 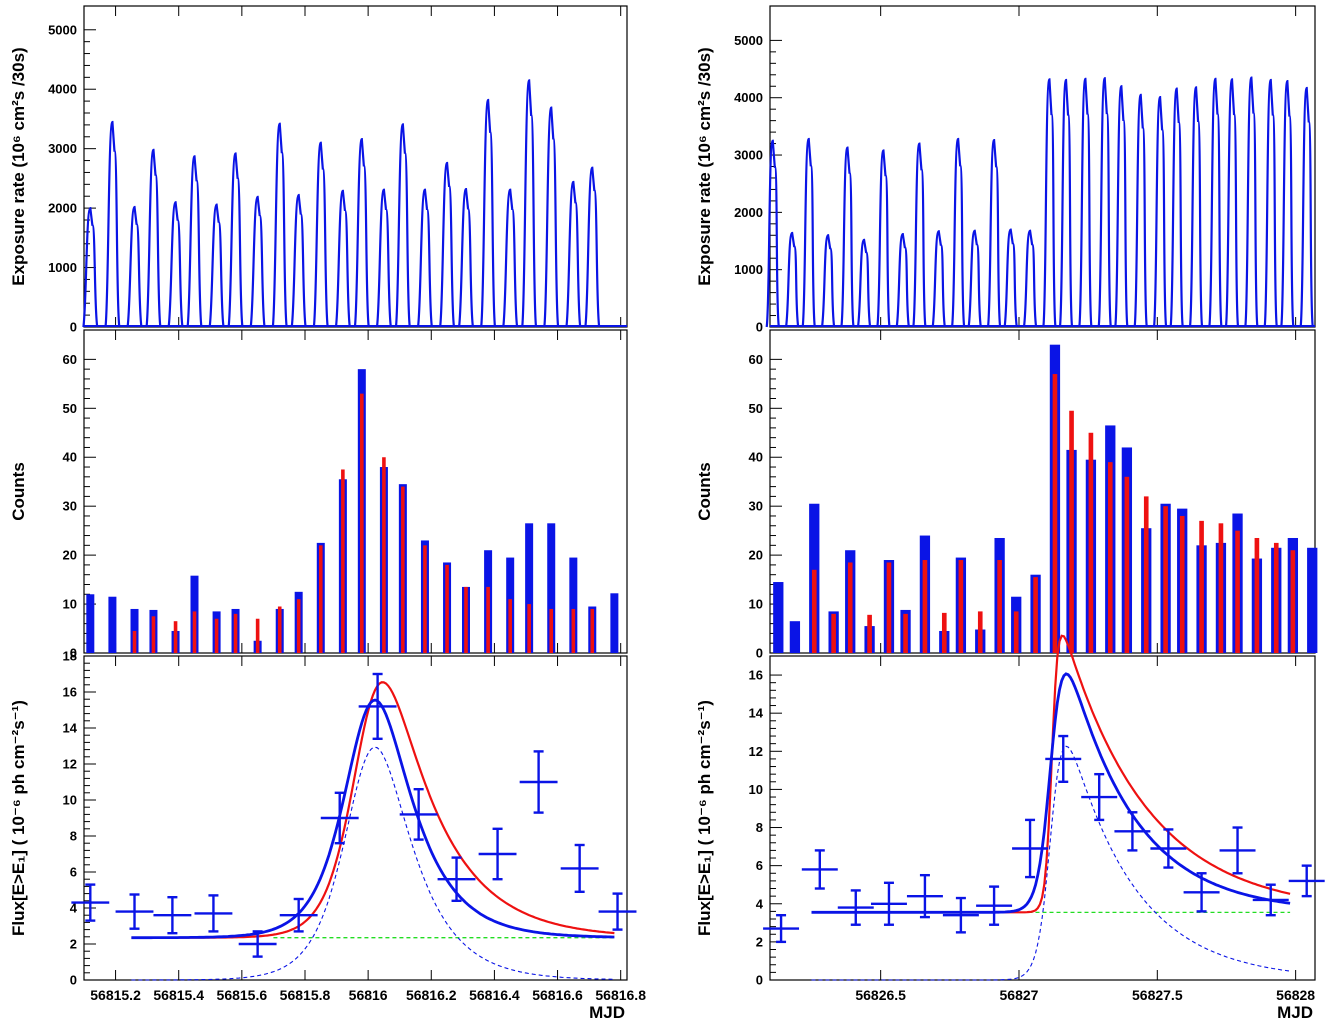 I want to click on y-tick-label: 50, so click(x=756, y=408).